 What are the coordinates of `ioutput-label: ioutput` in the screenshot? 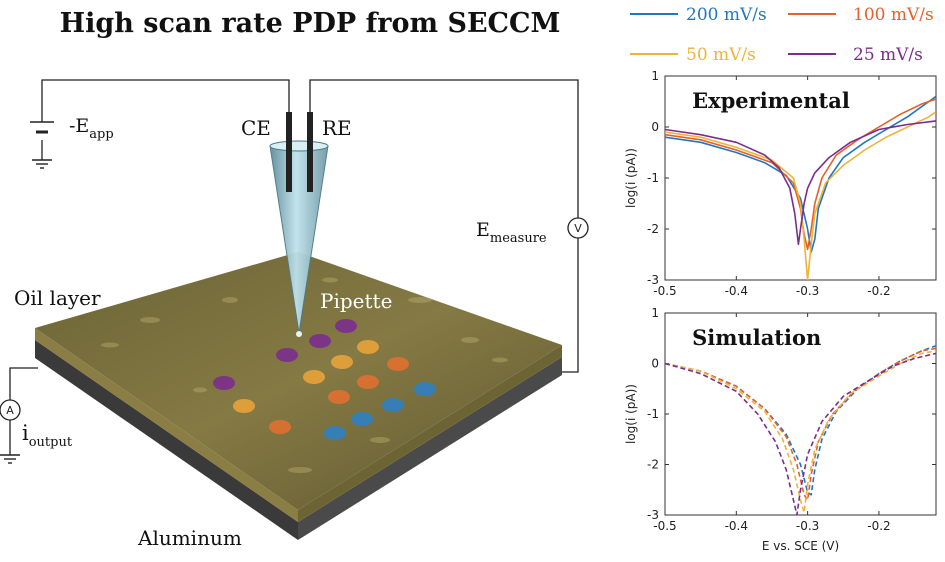 It's located at (47, 435).